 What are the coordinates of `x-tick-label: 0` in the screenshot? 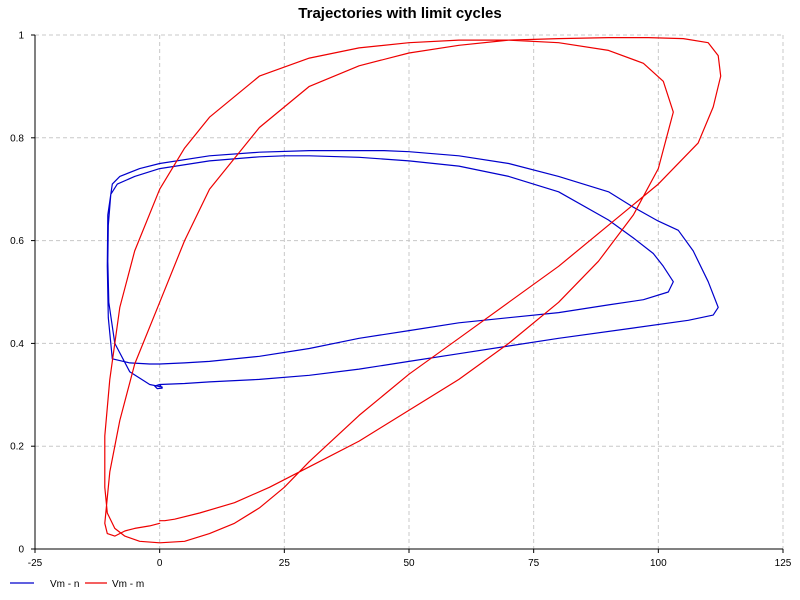 It's located at (160, 563).